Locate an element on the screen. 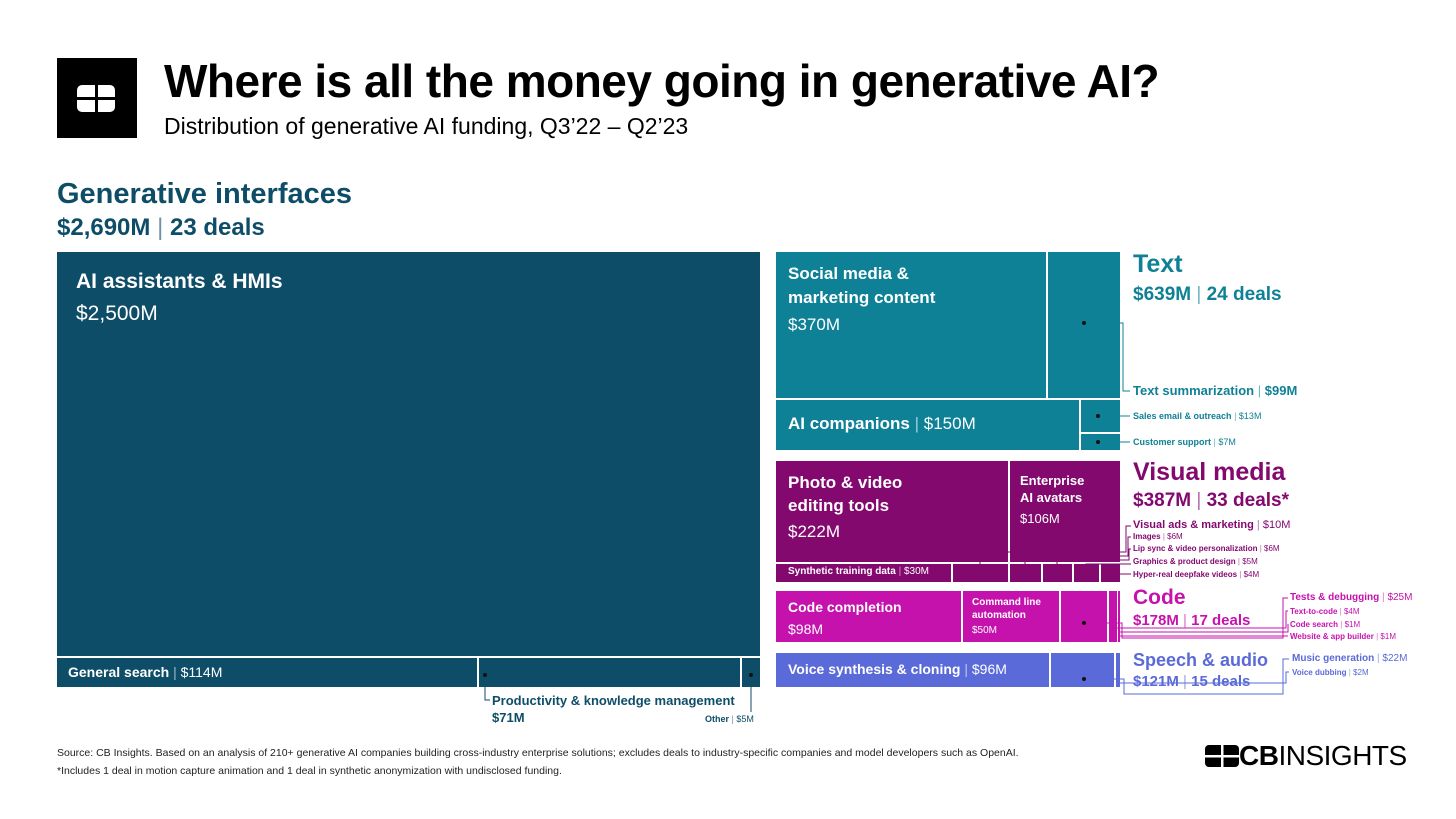  label-text-to-code: Text-to-code | $4M is located at coordinates (1325, 611).